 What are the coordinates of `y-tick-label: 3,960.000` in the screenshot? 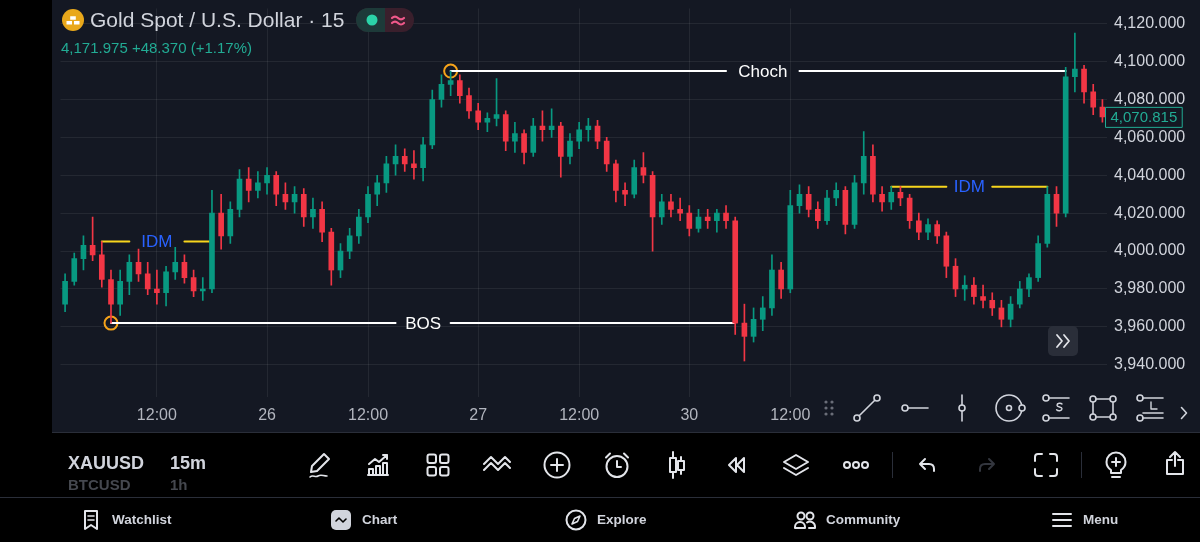 It's located at (1150, 326).